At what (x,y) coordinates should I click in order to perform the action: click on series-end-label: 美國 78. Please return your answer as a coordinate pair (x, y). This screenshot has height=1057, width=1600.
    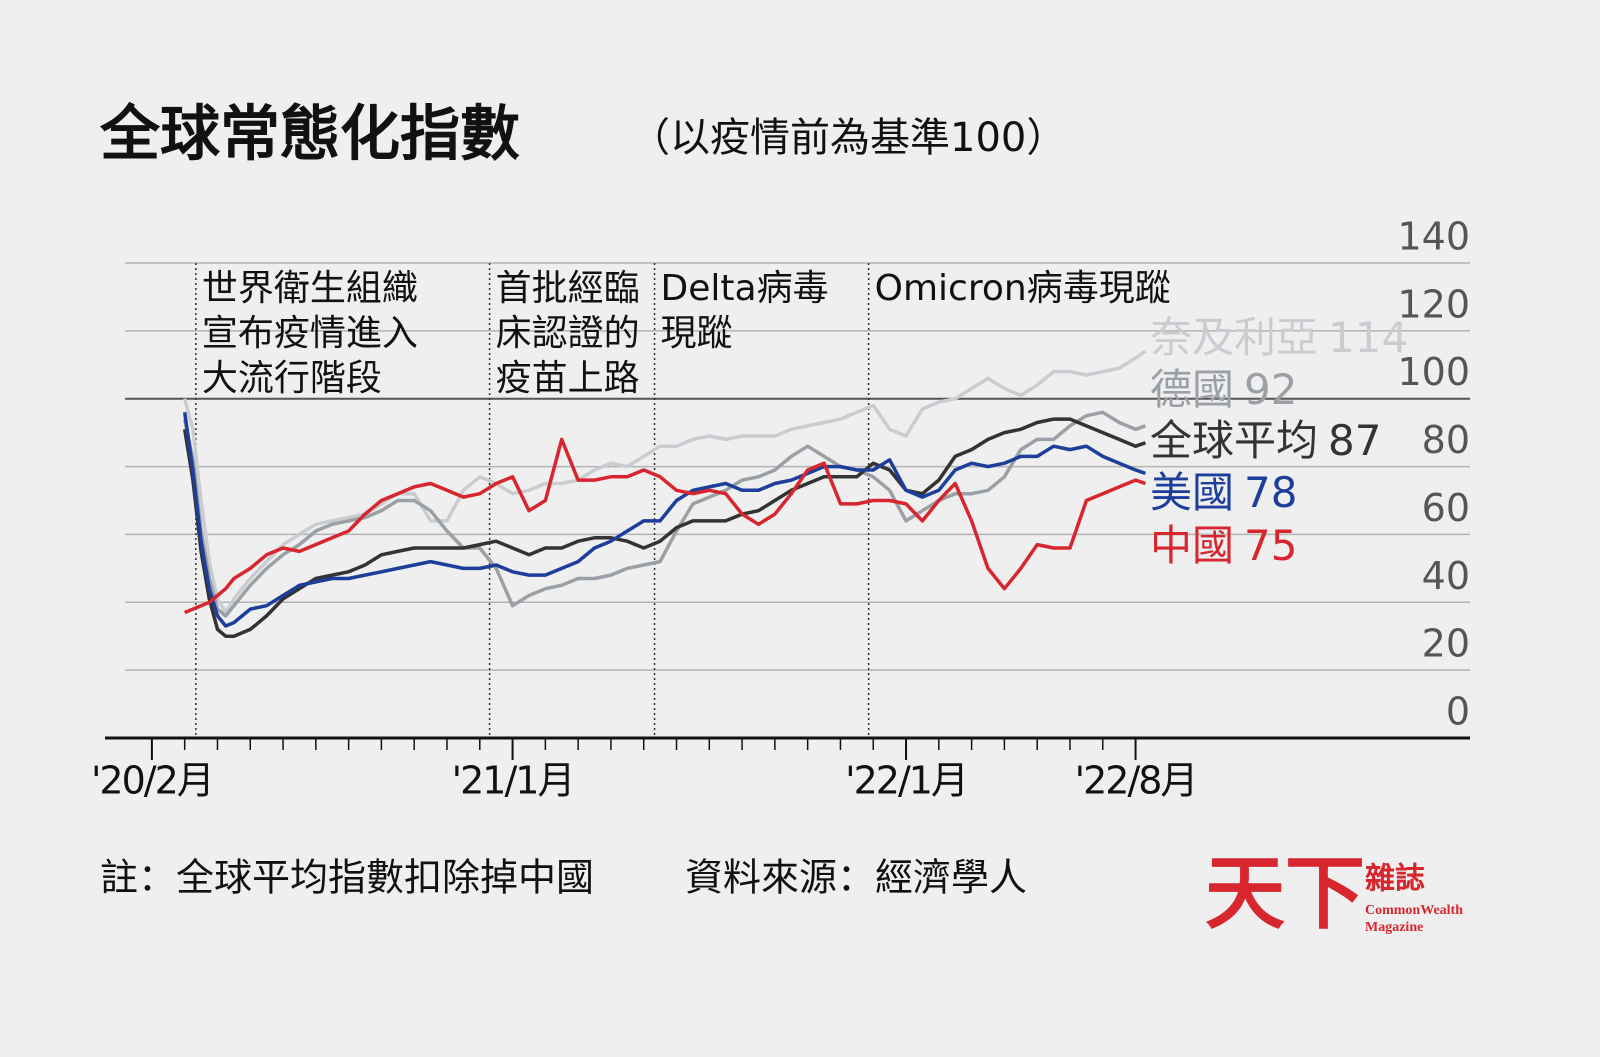
    Looking at the image, I should click on (1223, 492).